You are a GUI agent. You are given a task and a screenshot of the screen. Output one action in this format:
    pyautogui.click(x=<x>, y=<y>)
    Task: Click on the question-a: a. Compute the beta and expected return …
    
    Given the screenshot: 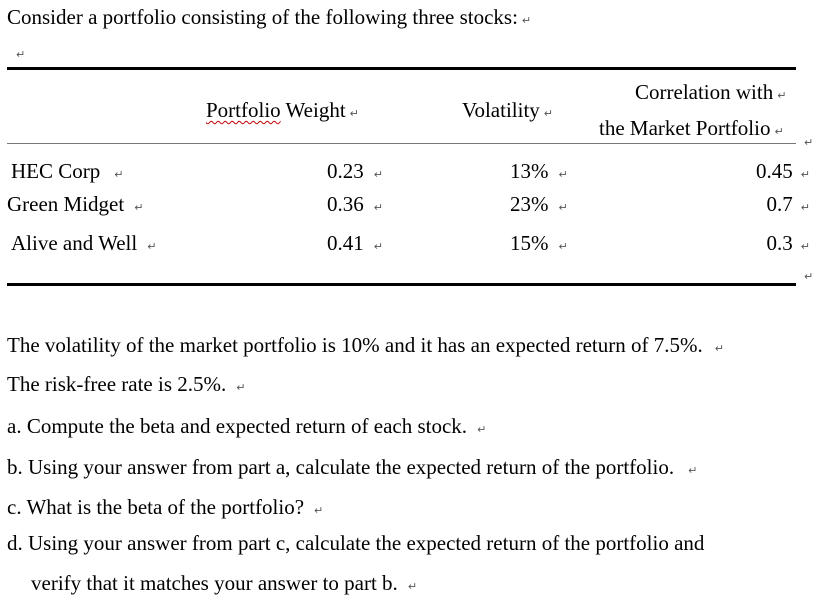 What is the action you would take?
    pyautogui.click(x=246, y=428)
    